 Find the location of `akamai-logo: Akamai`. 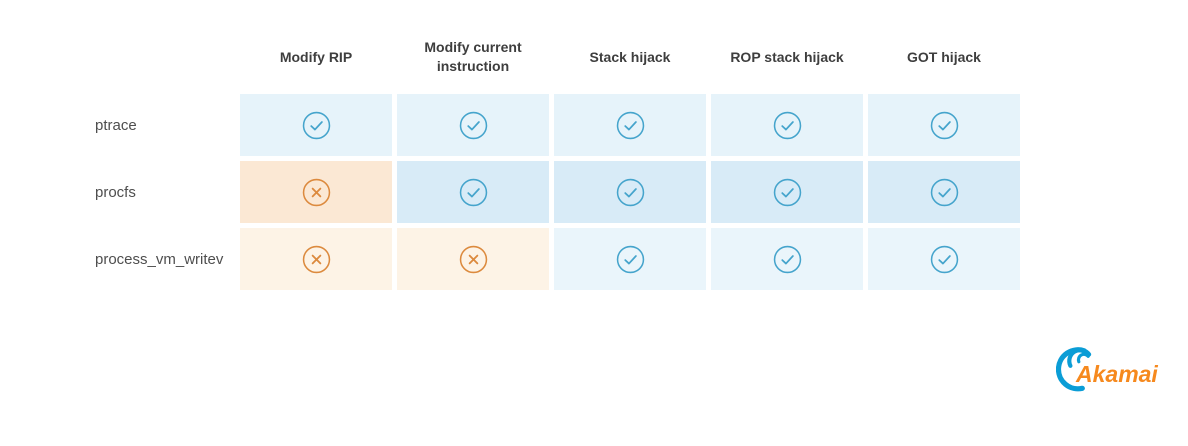

akamai-logo: Akamai is located at coordinates (1111, 368).